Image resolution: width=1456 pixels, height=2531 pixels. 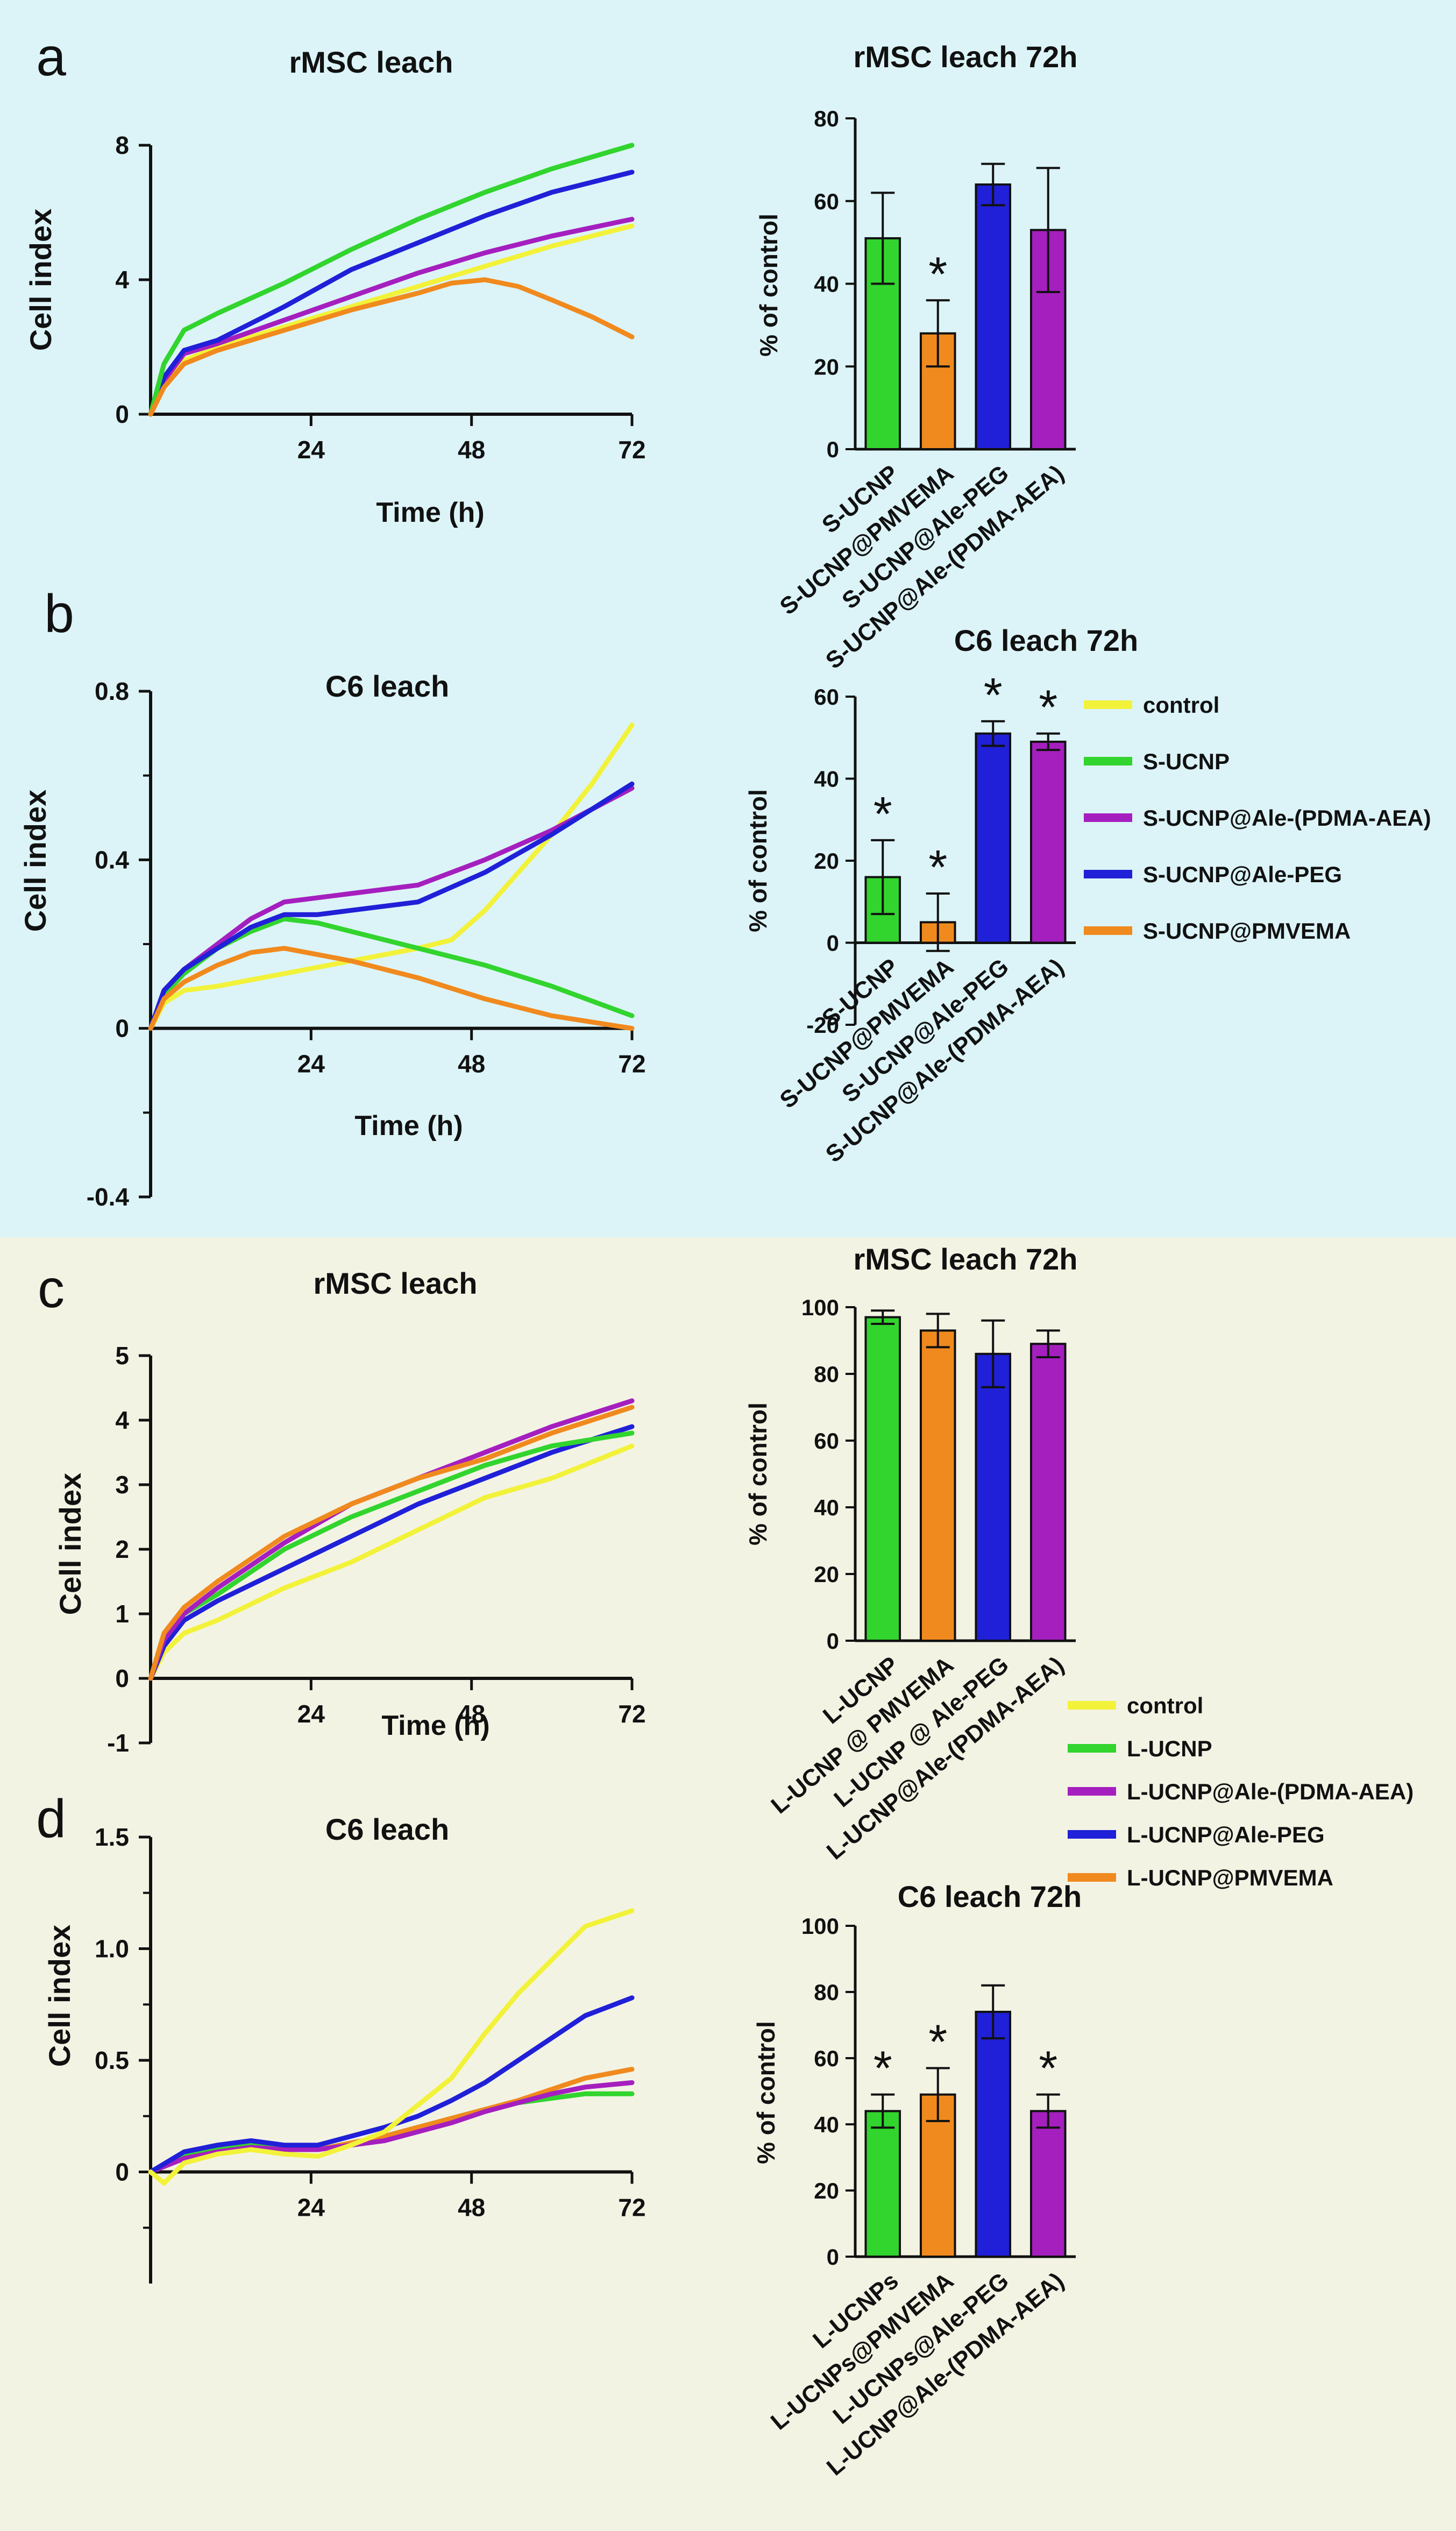 What do you see at coordinates (122, 1356) in the screenshot?
I see `y-tick-label: 5` at bounding box center [122, 1356].